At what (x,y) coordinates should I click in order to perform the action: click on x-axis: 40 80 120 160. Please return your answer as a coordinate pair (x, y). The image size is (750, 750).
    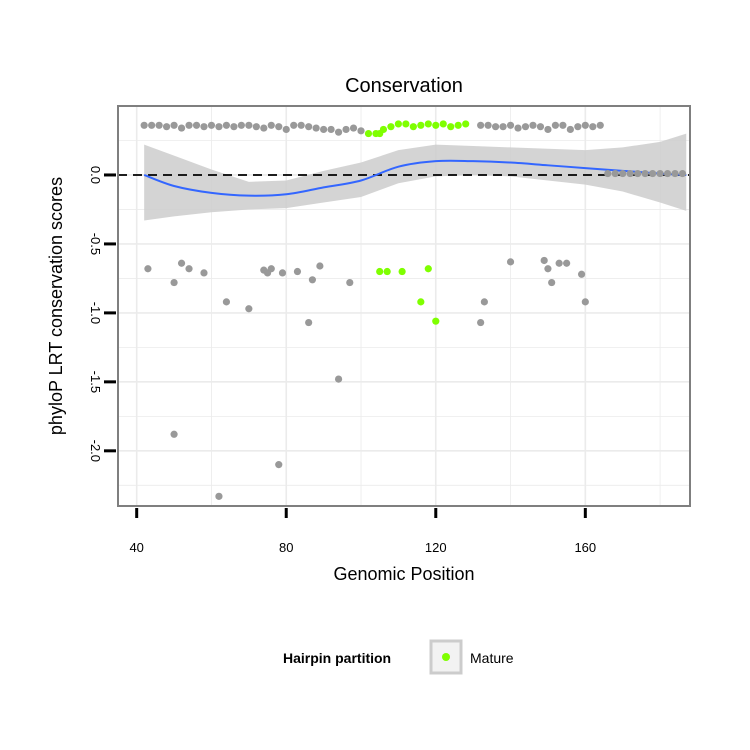
    Looking at the image, I should click on (362, 531).